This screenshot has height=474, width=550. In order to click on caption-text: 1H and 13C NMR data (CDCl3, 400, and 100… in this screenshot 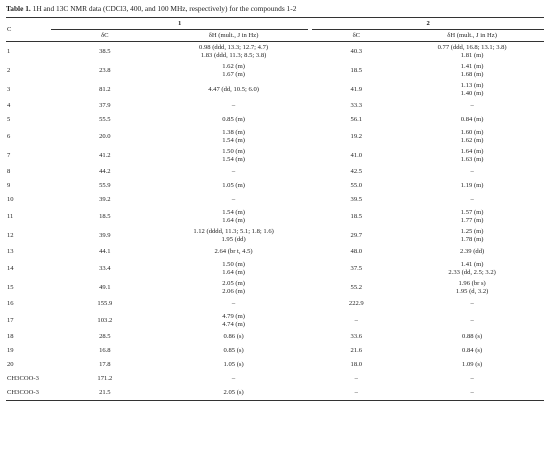, I will do `click(164, 8)`.